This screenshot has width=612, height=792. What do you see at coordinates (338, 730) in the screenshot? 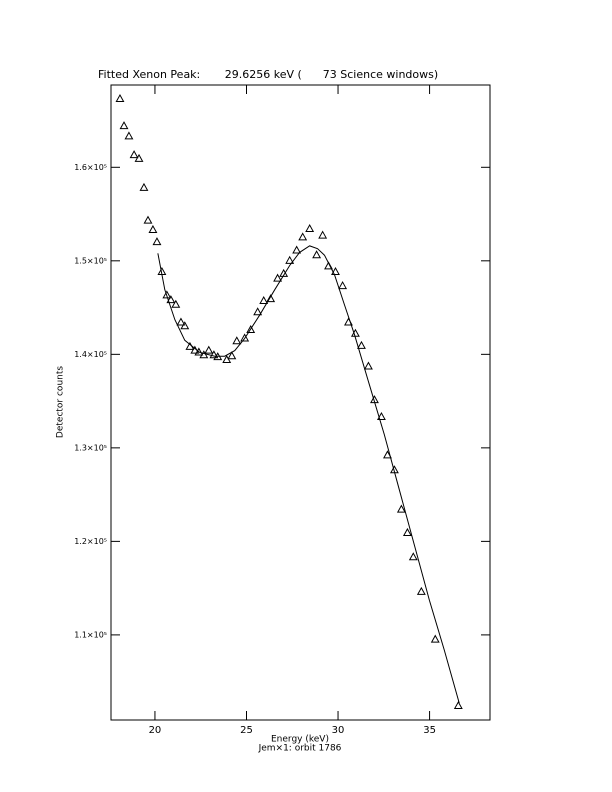
I see `x-tick-label: 30` at bounding box center [338, 730].